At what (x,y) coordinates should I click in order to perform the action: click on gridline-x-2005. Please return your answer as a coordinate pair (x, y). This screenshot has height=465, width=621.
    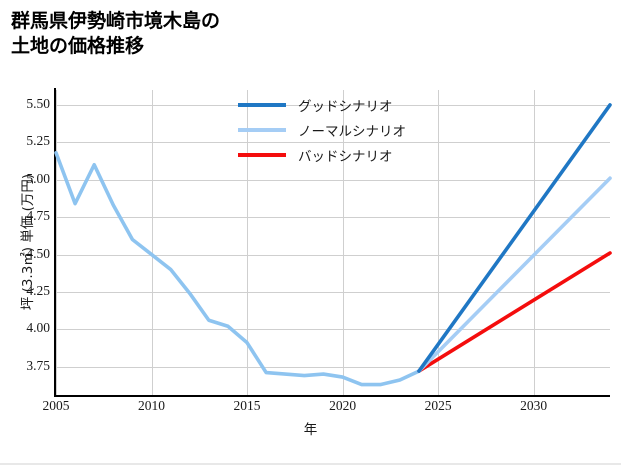
    Looking at the image, I should click on (56, 242).